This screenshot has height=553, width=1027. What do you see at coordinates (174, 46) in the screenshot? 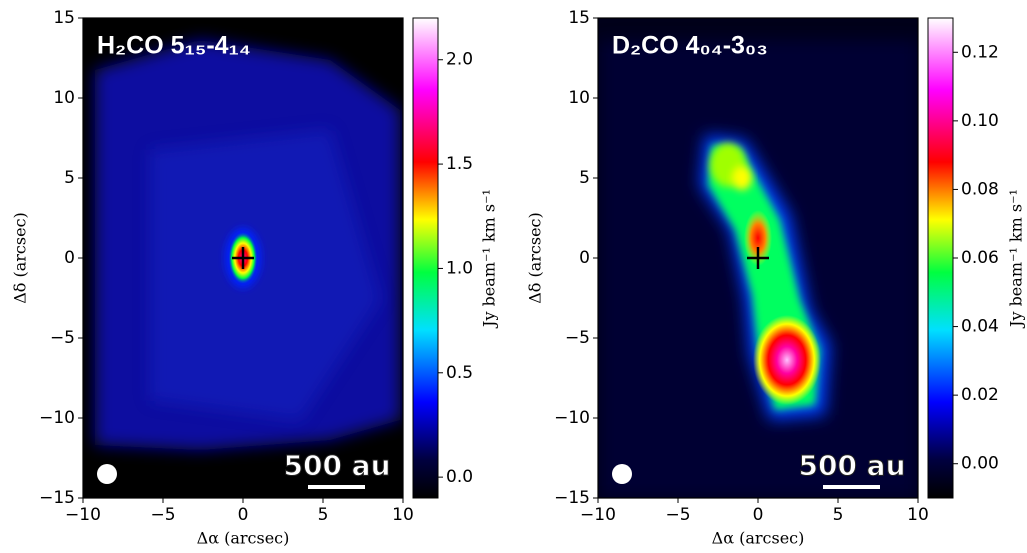
I see `panel-title: H₂CO 5₁₅-4₁₄` at bounding box center [174, 46].